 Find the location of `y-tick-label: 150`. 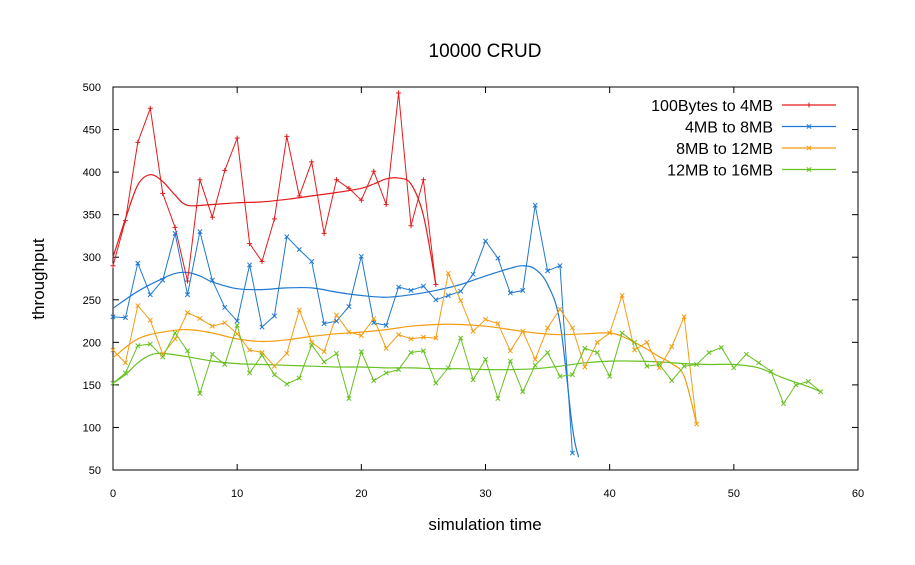

y-tick-label: 150 is located at coordinates (92, 386).